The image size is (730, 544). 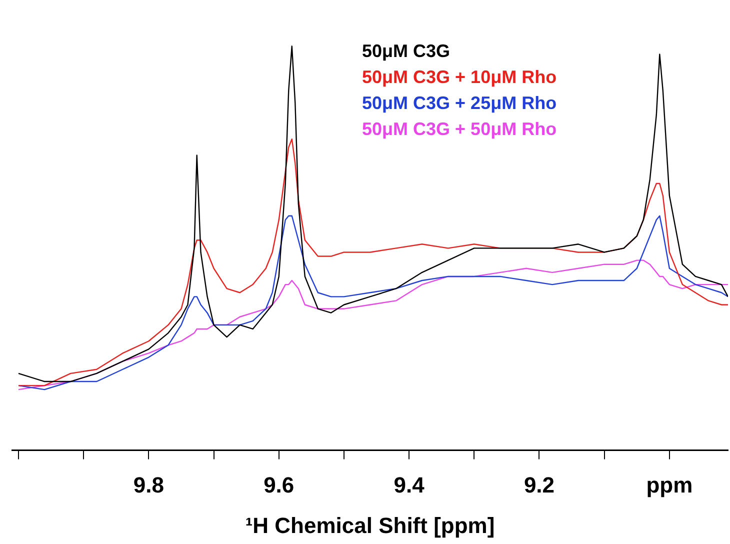 What do you see at coordinates (459, 77) in the screenshot?
I see `text: 50μM C3G + 10μM Rho` at bounding box center [459, 77].